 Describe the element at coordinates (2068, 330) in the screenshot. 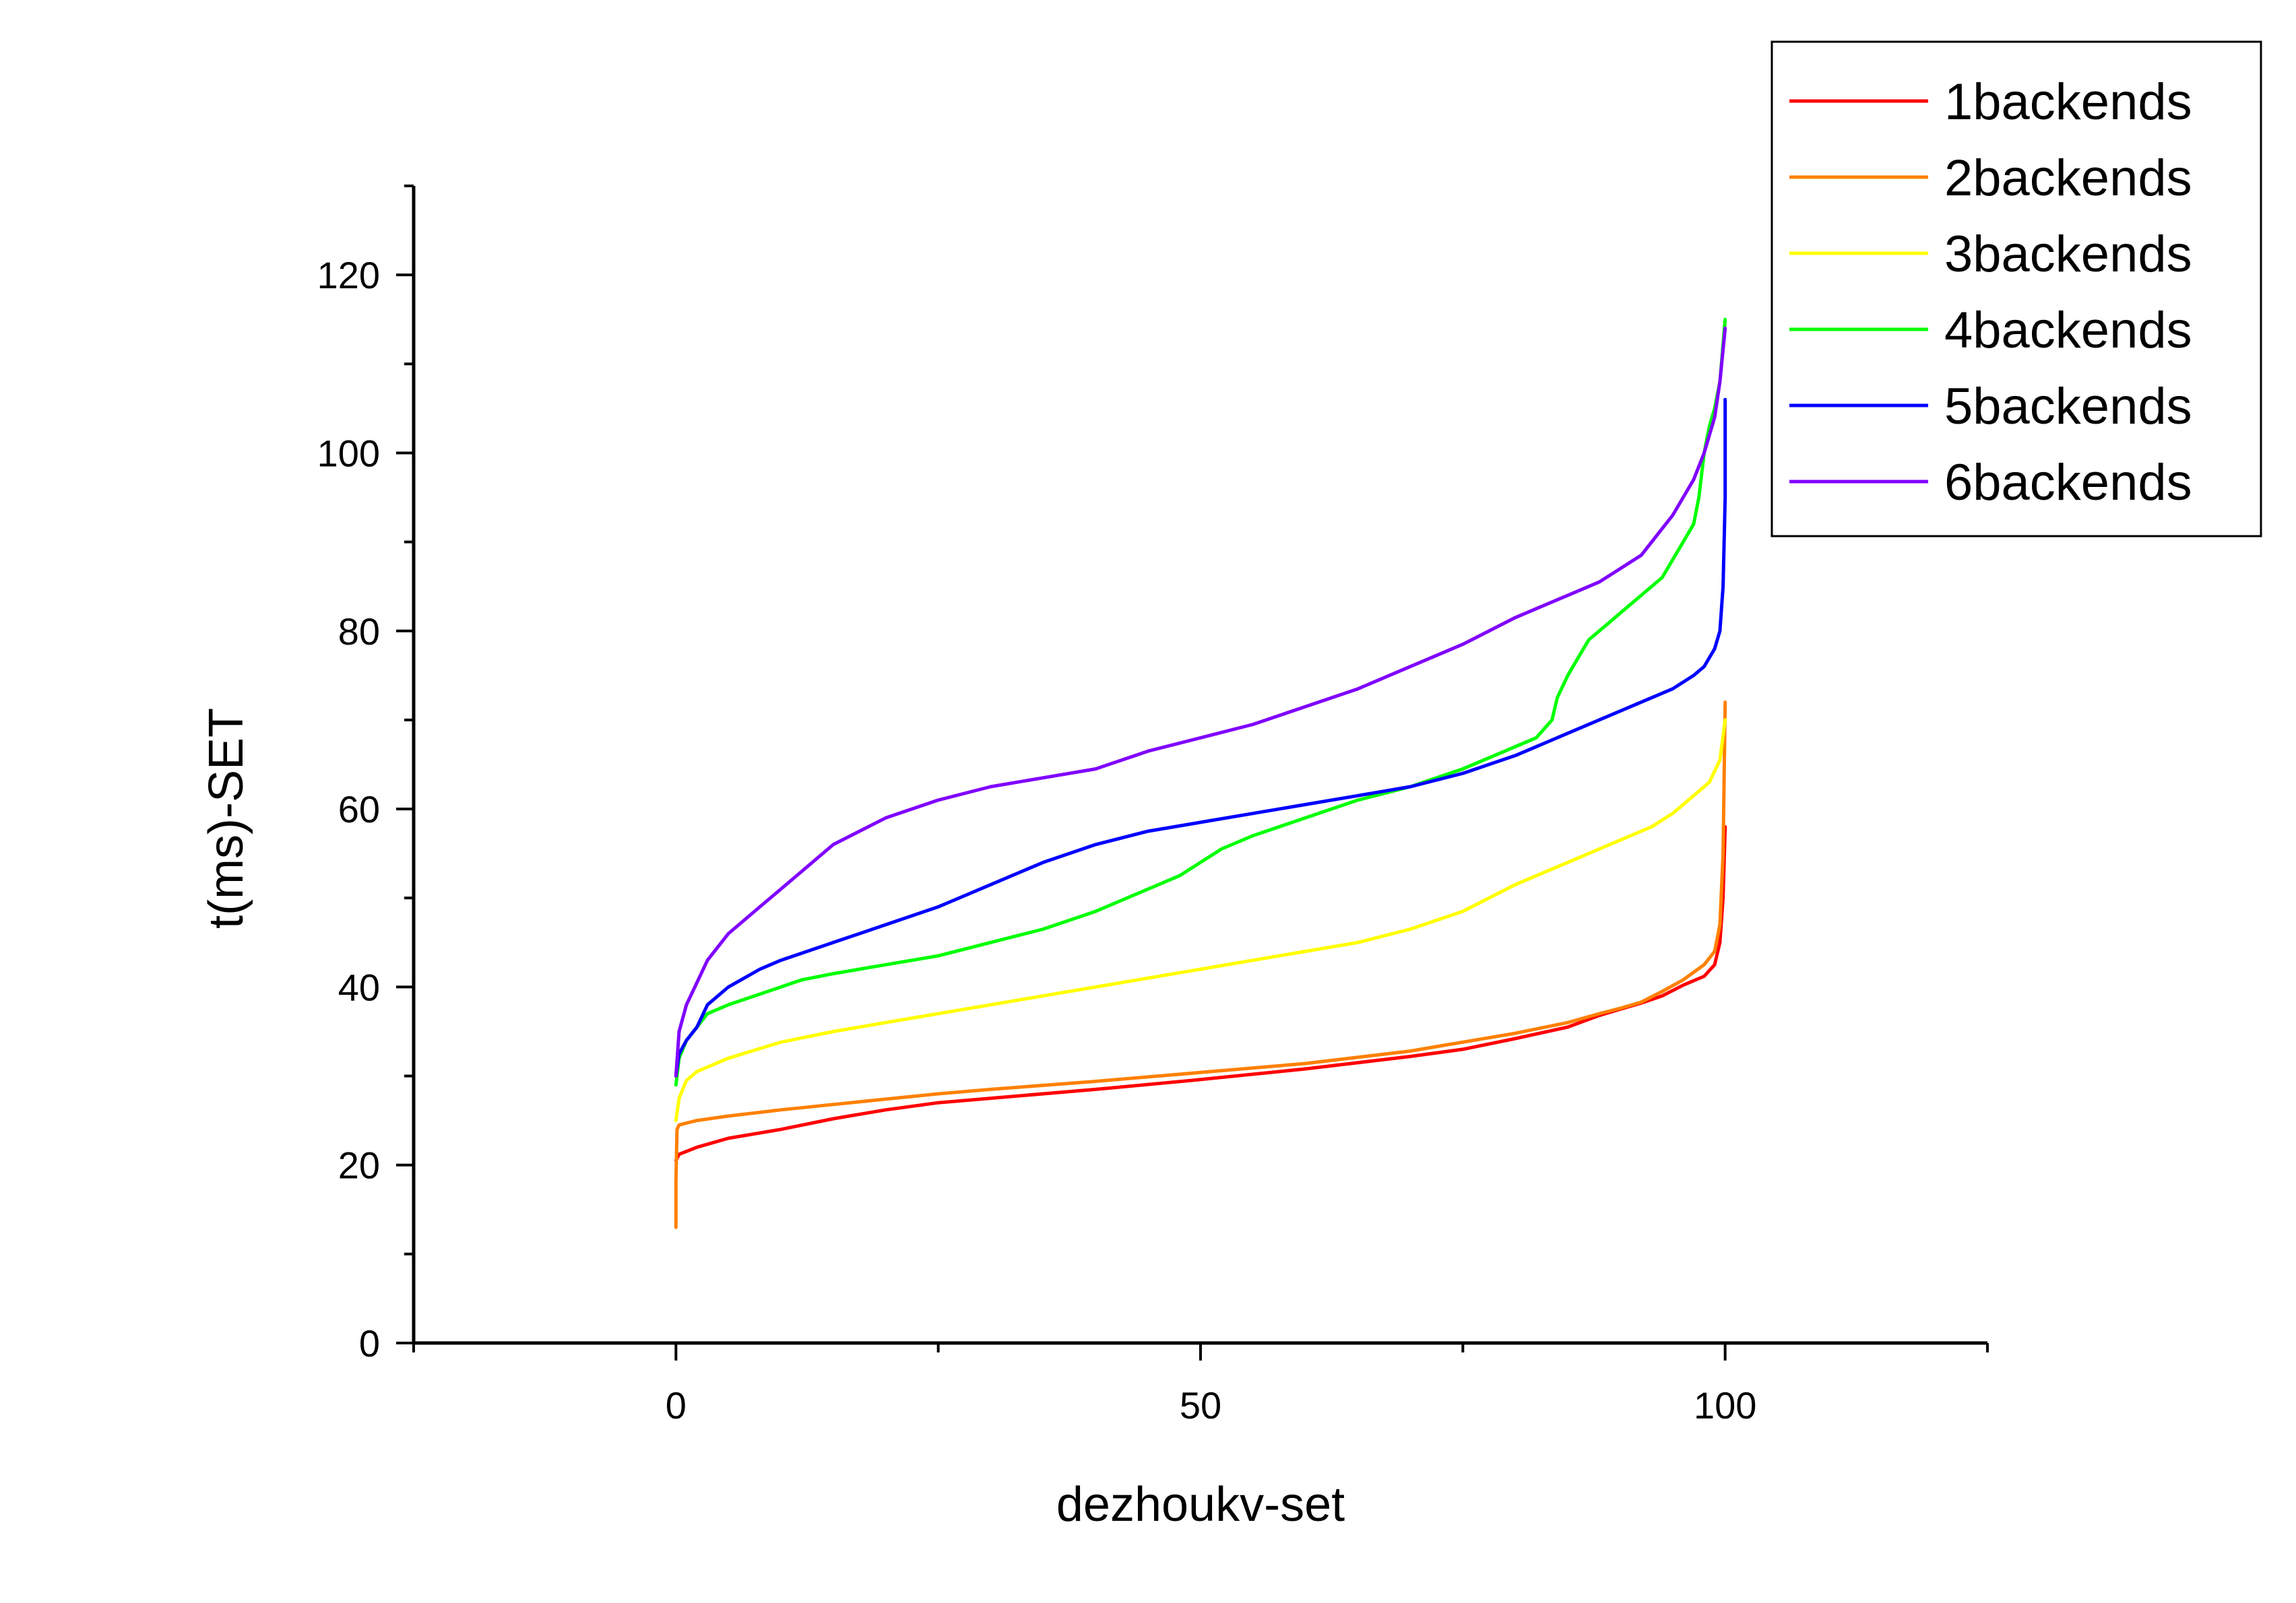

I see `legend-label: 4backends` at that location.